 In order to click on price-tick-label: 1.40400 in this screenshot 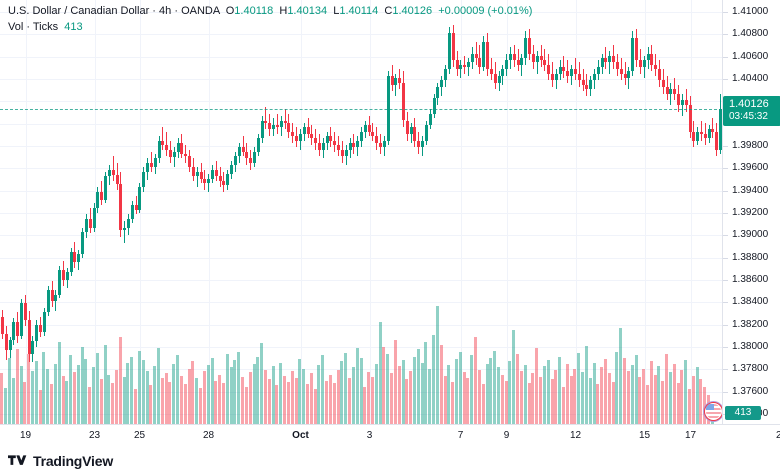, I will do `click(750, 78)`.